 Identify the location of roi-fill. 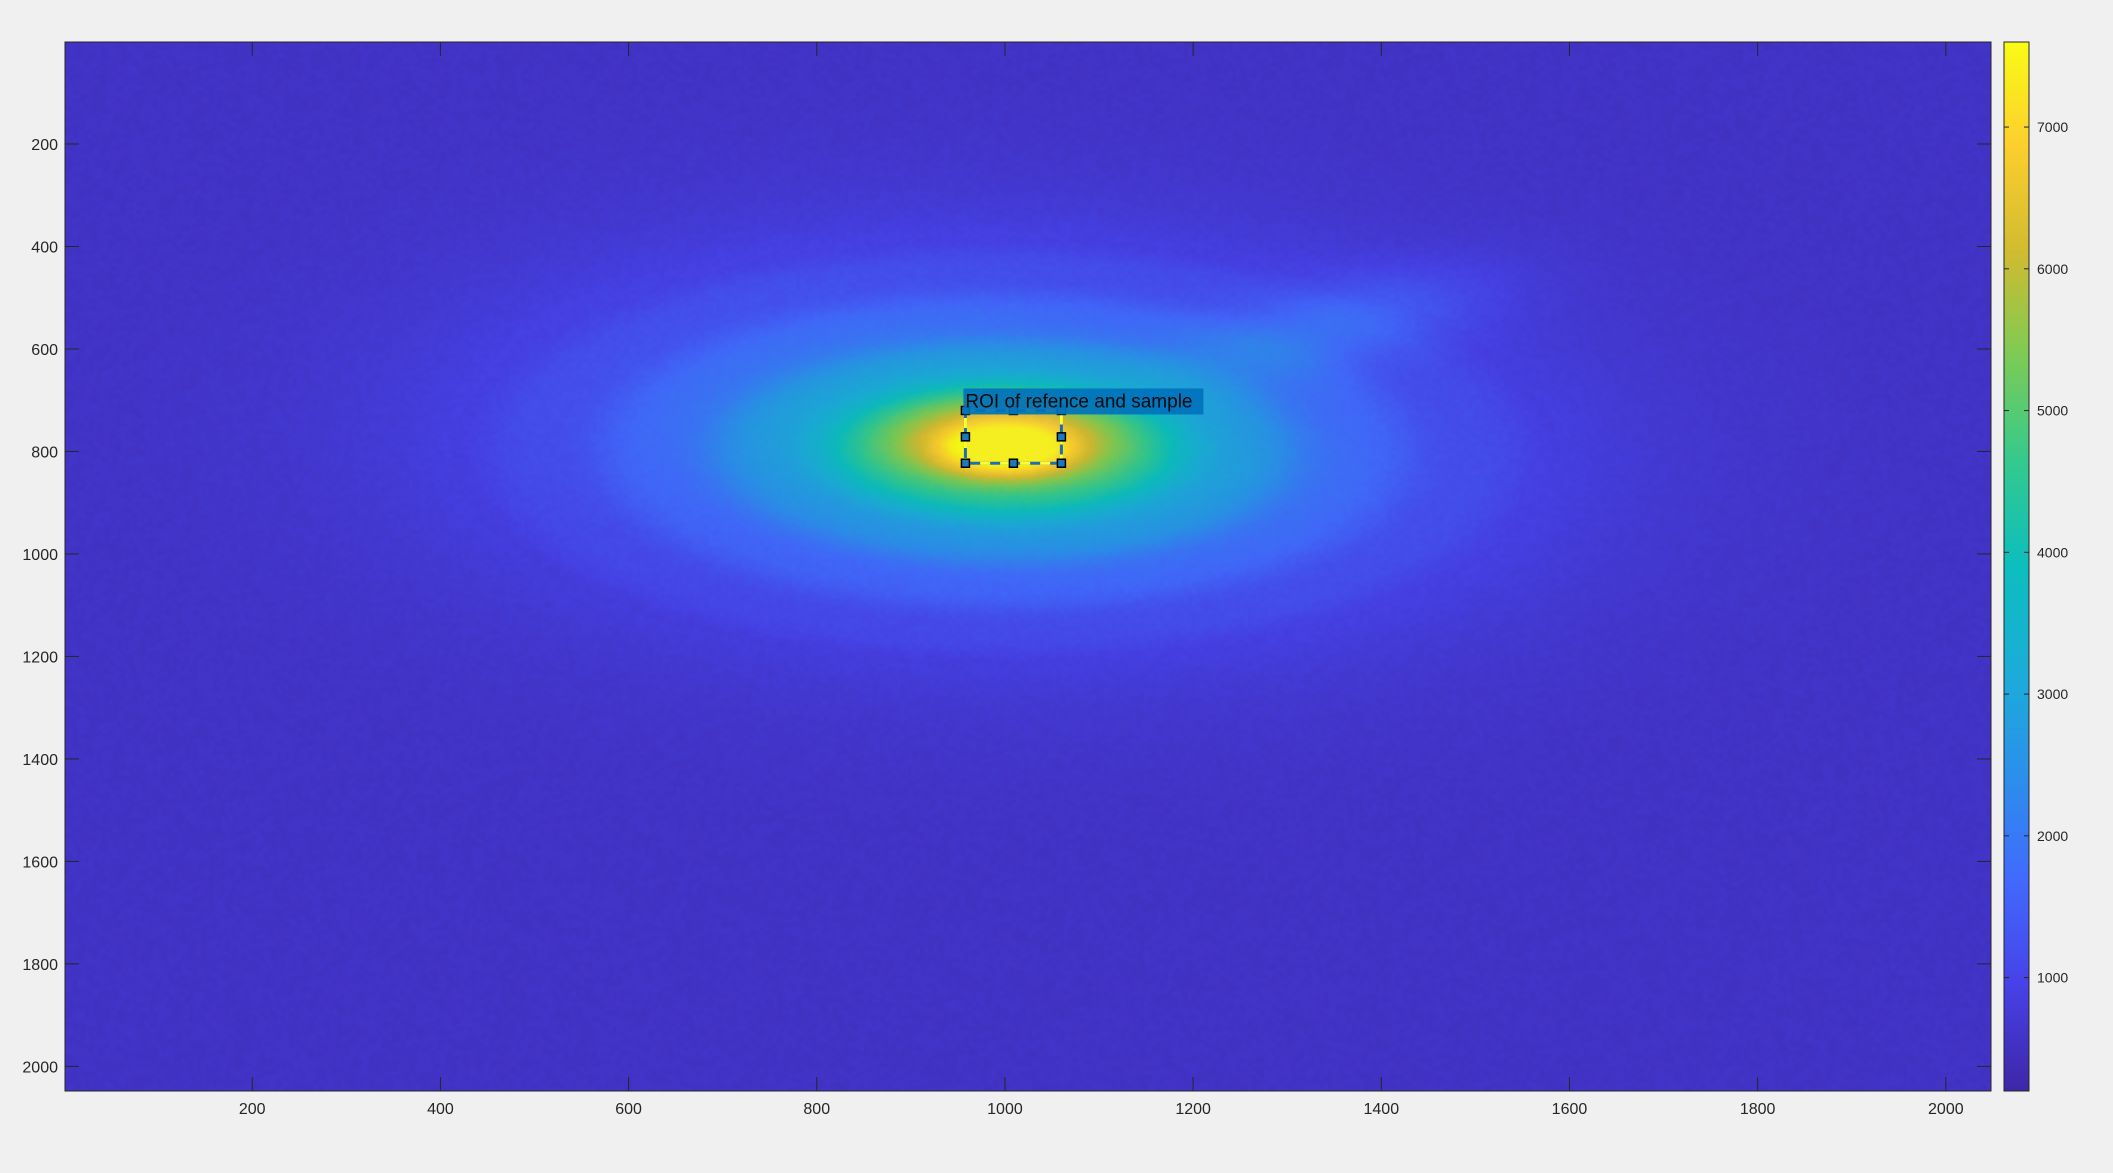
(1013, 437).